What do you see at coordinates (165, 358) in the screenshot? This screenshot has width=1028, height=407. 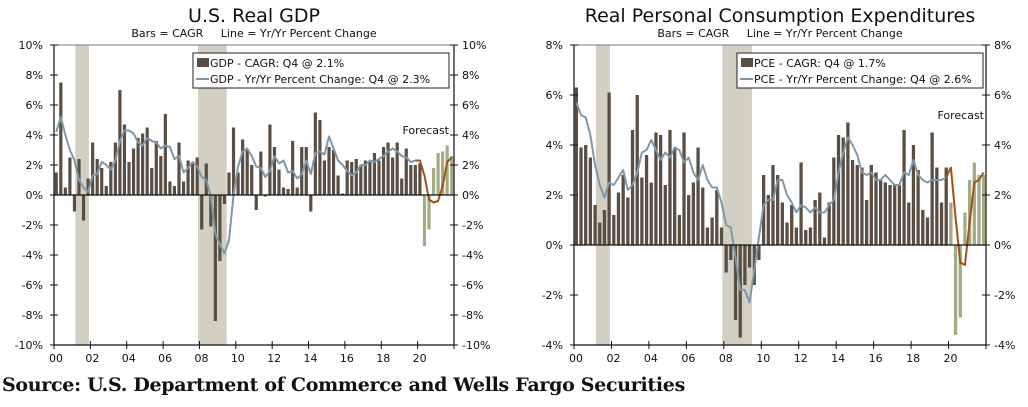 I see `x-tick-label: 06` at bounding box center [165, 358].